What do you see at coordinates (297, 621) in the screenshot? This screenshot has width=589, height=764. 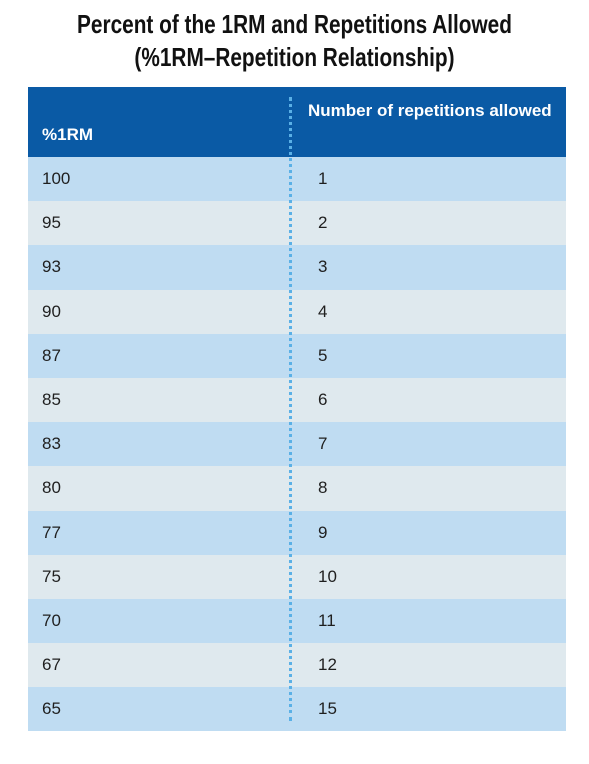 I see `table-row: 70 11` at bounding box center [297, 621].